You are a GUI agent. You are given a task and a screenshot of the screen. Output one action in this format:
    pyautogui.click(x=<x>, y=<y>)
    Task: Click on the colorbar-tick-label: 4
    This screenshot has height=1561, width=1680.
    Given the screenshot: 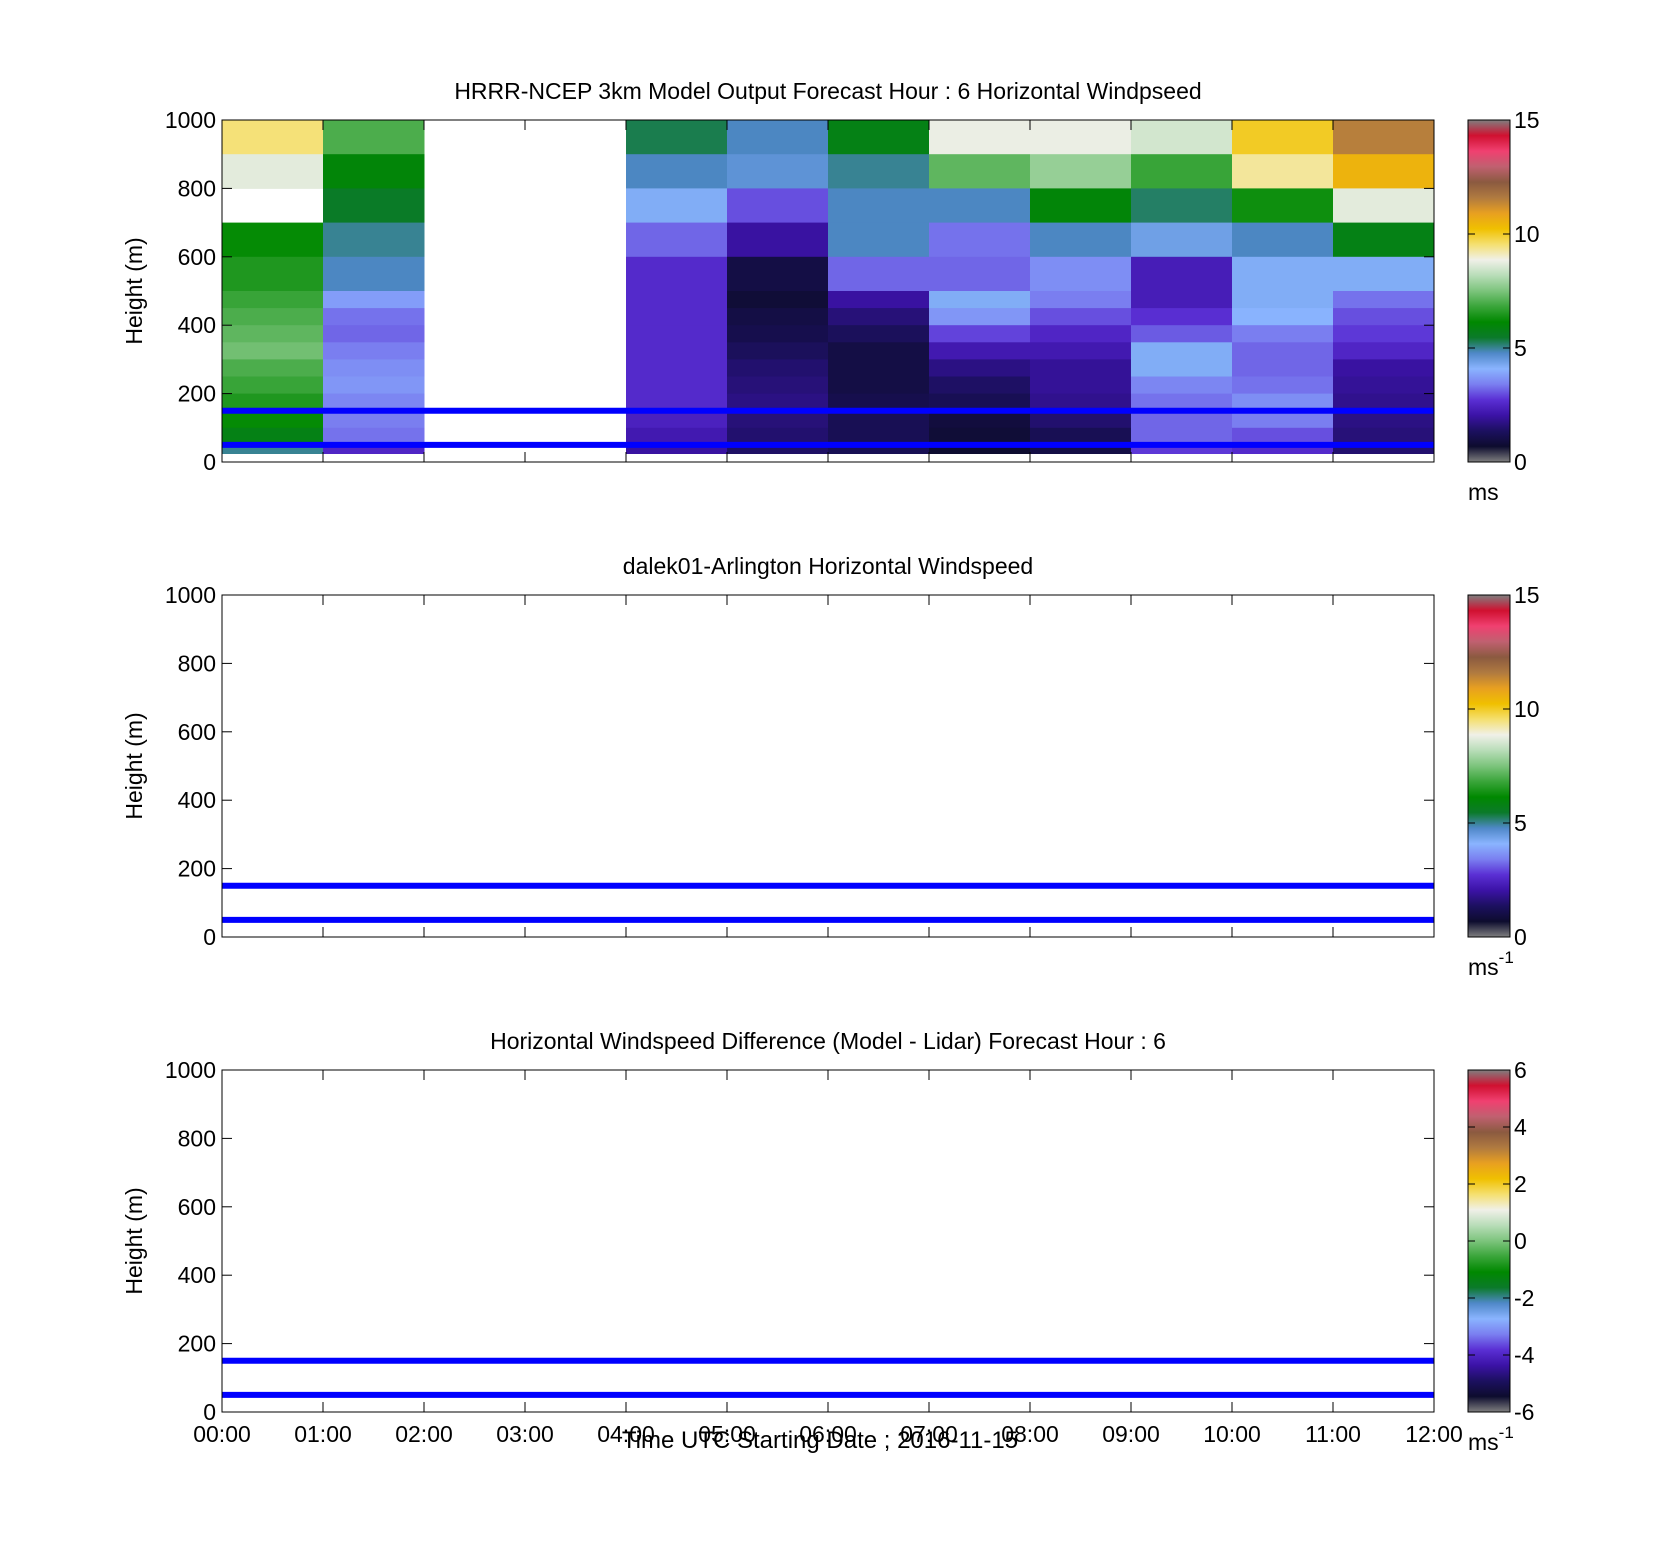 What is the action you would take?
    pyautogui.click(x=1520, y=1127)
    